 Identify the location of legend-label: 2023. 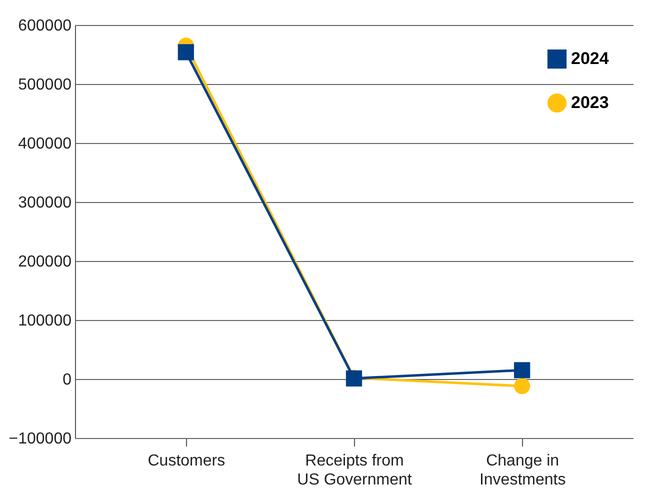
(590, 102).